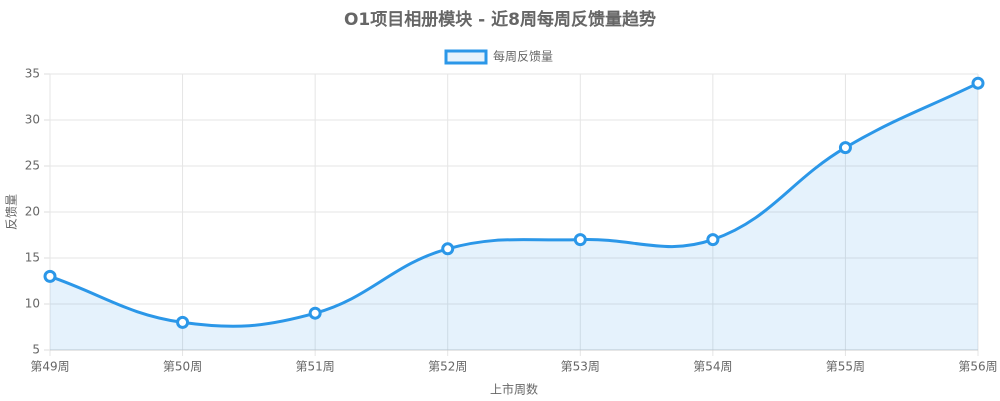 This screenshot has height=401, width=1000. I want to click on x-tick-label: 第52周, so click(447, 367).